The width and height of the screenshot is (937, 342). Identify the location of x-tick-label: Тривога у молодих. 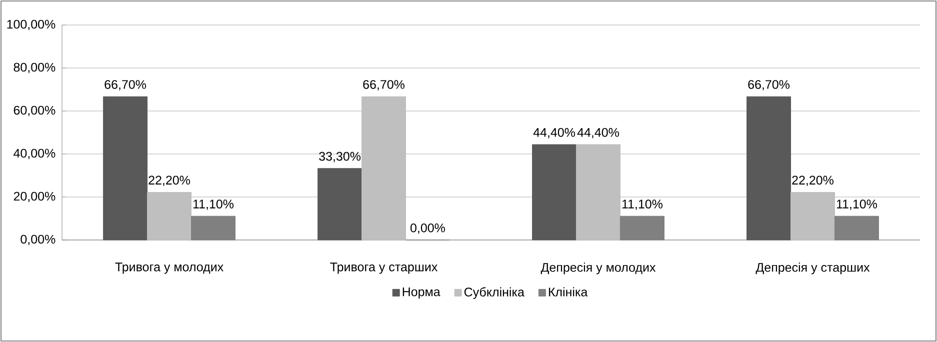
(169, 268).